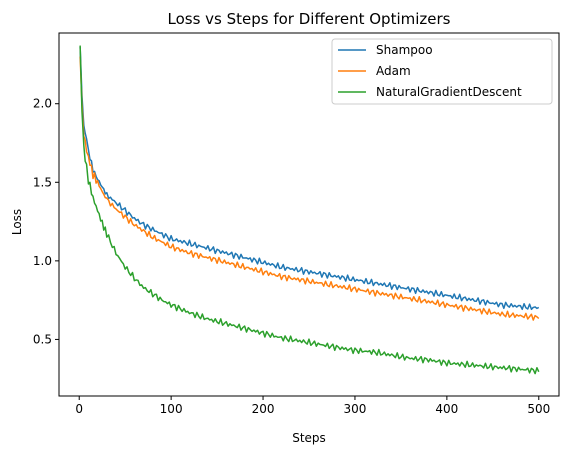 The width and height of the screenshot is (567, 455). Describe the element at coordinates (171, 409) in the screenshot. I see `x-tick-label: 100` at that location.